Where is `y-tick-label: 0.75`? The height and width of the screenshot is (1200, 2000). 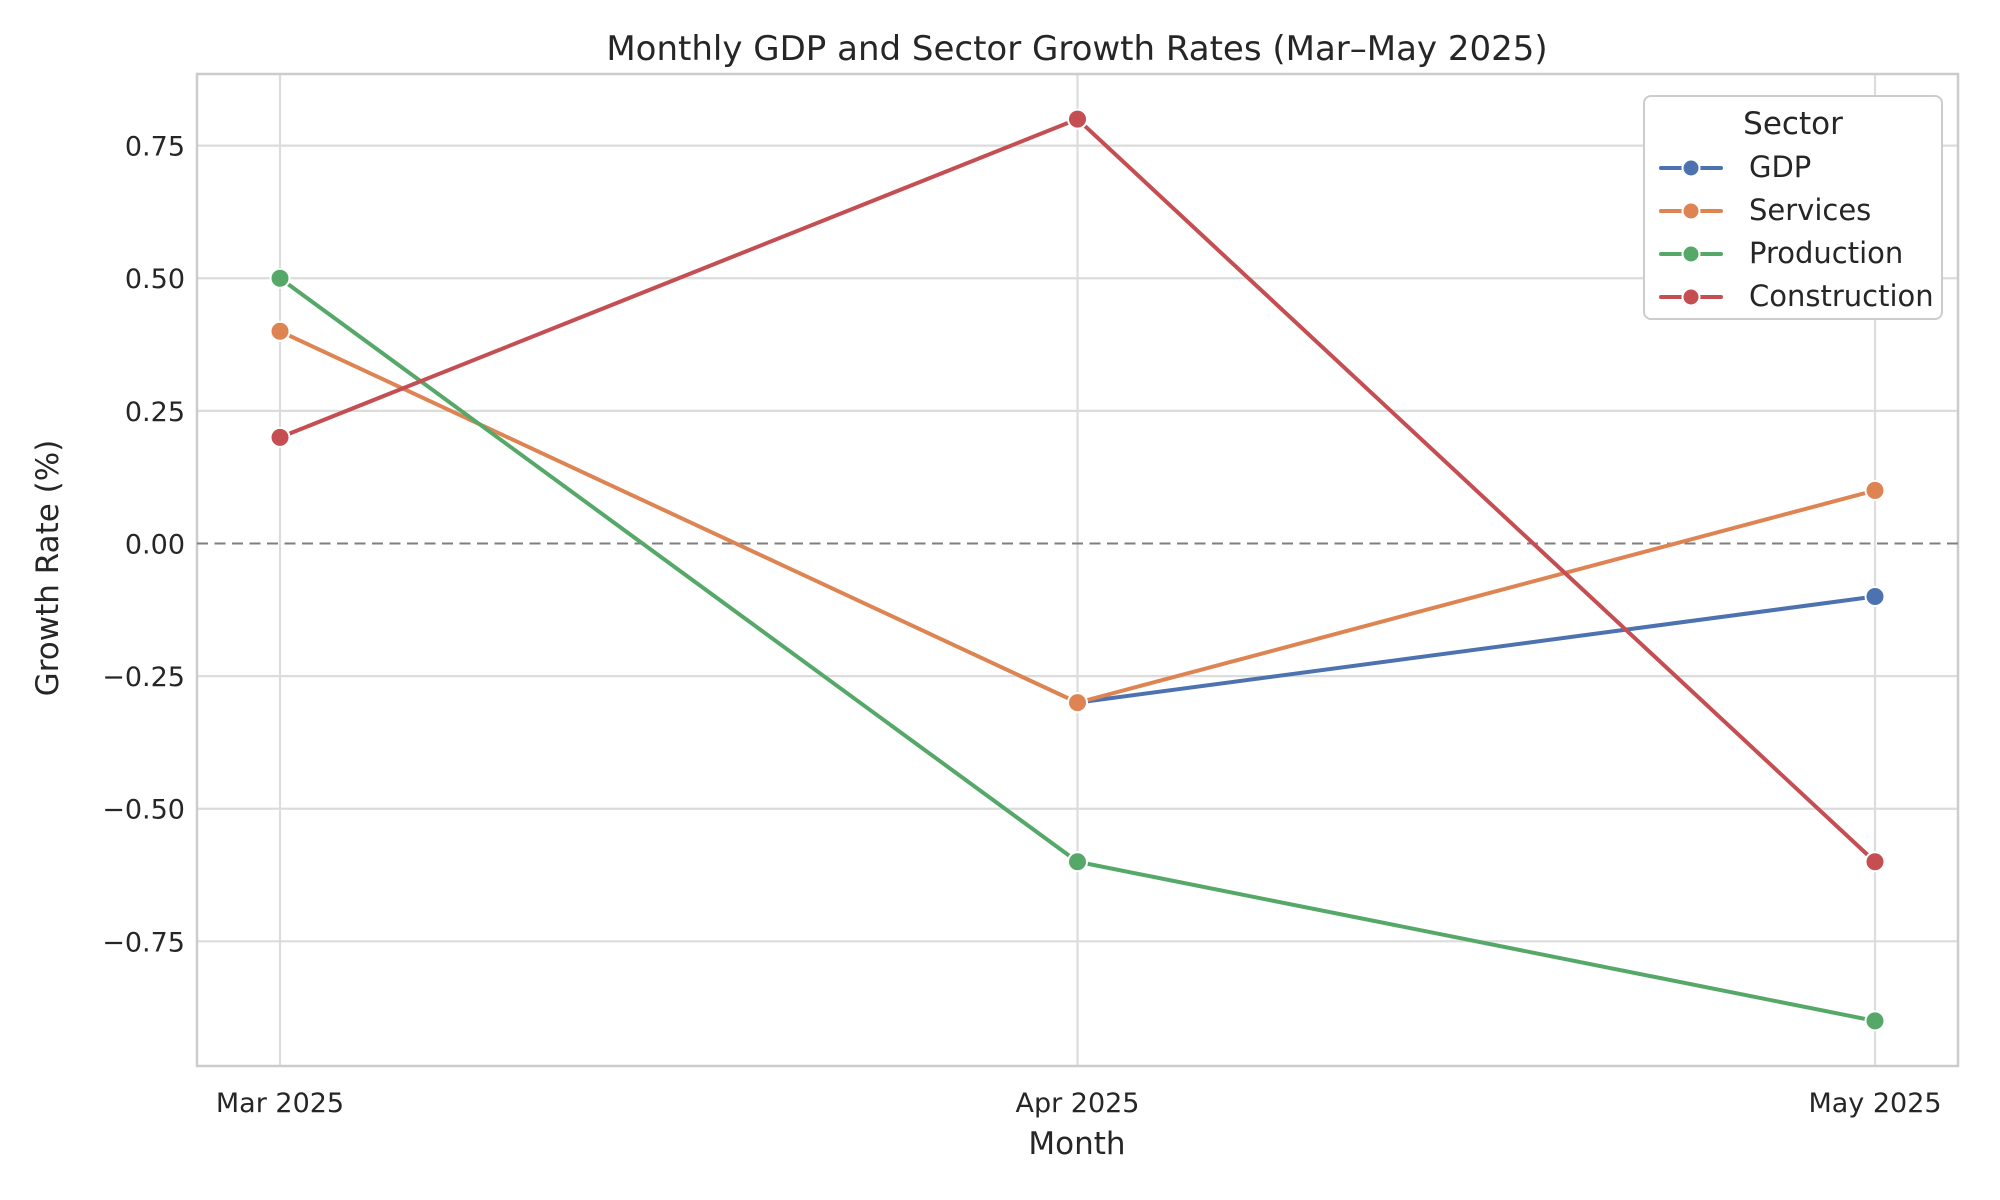 y-tick-label: 0.75 is located at coordinates (155, 147).